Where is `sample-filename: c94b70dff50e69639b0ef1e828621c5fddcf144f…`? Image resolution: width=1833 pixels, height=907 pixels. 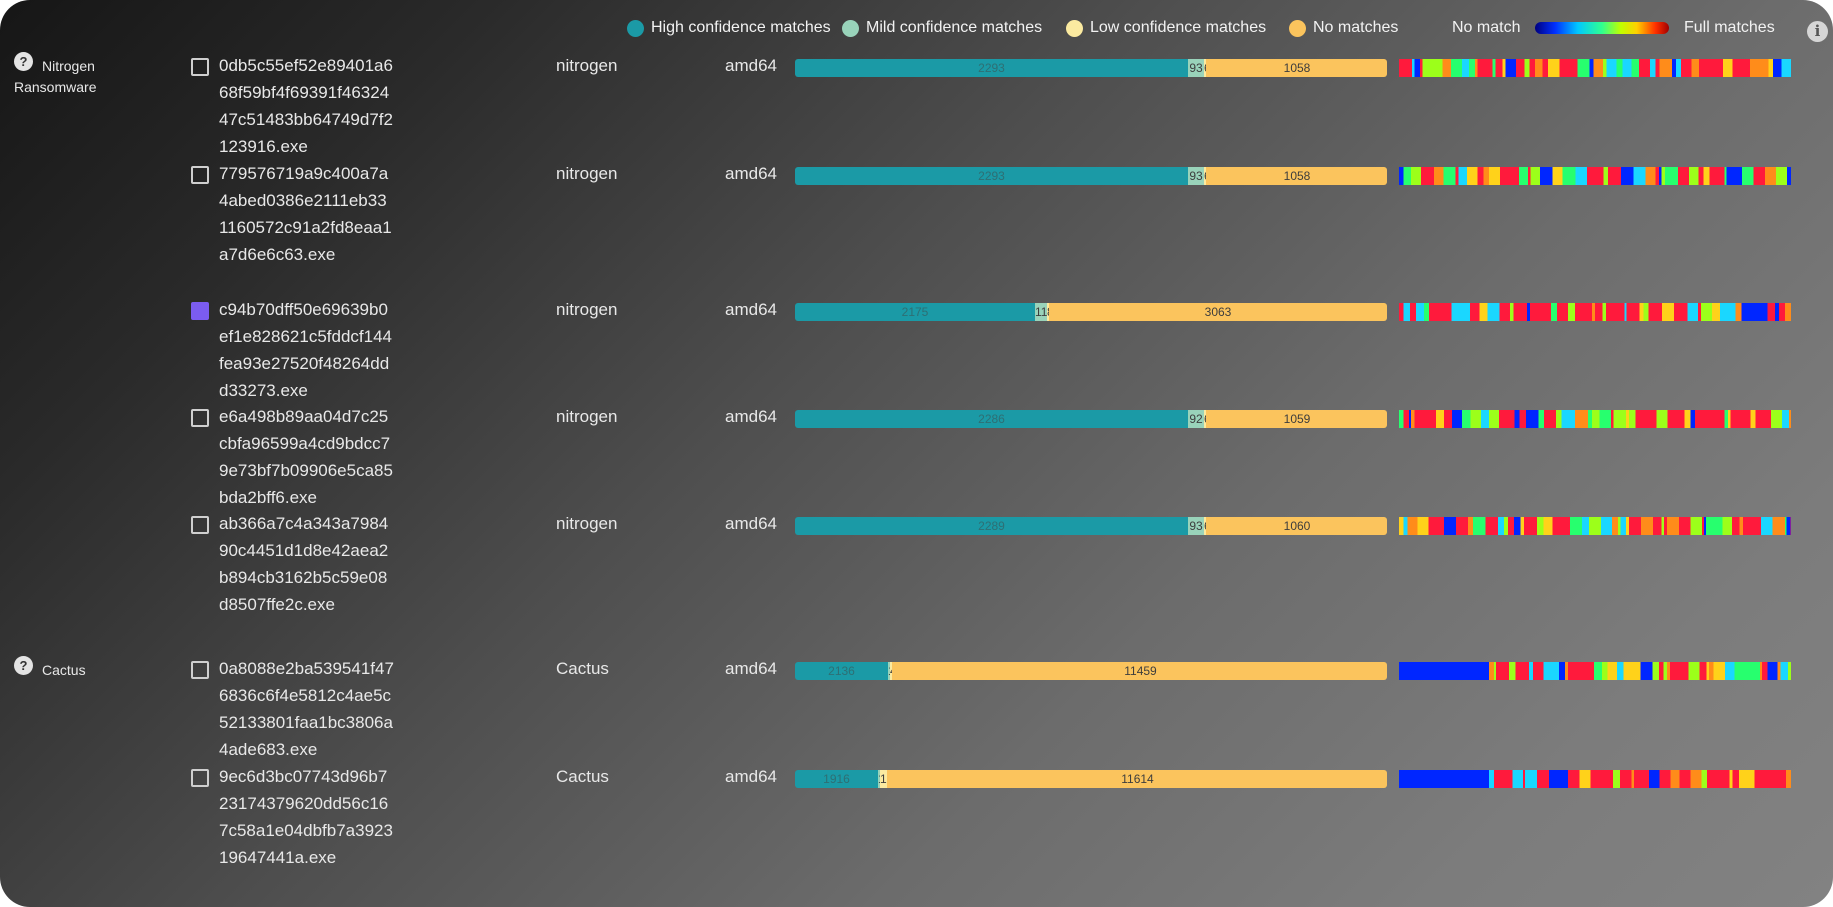
sample-filename: c94b70dff50e69639b0ef1e828621c5fddcf144f… is located at coordinates (305, 350).